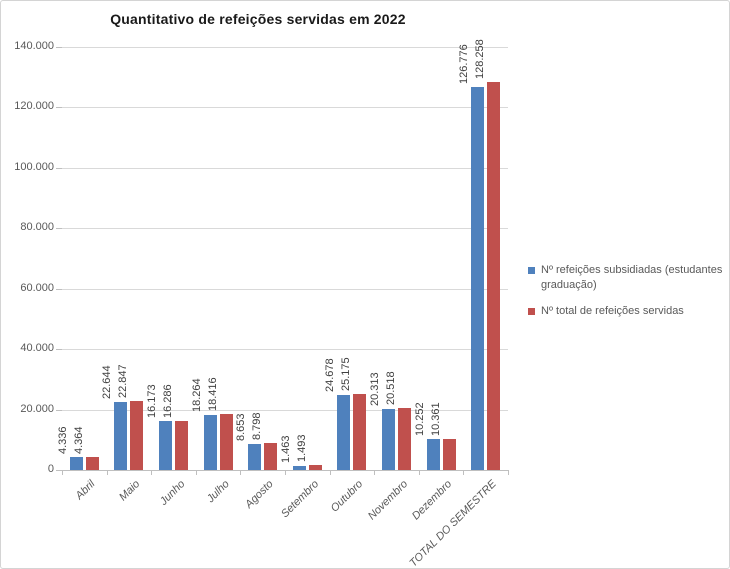 This screenshot has width=730, height=569. What do you see at coordinates (50, 469) in the screenshot?
I see `y-axis-label: 0` at bounding box center [50, 469].